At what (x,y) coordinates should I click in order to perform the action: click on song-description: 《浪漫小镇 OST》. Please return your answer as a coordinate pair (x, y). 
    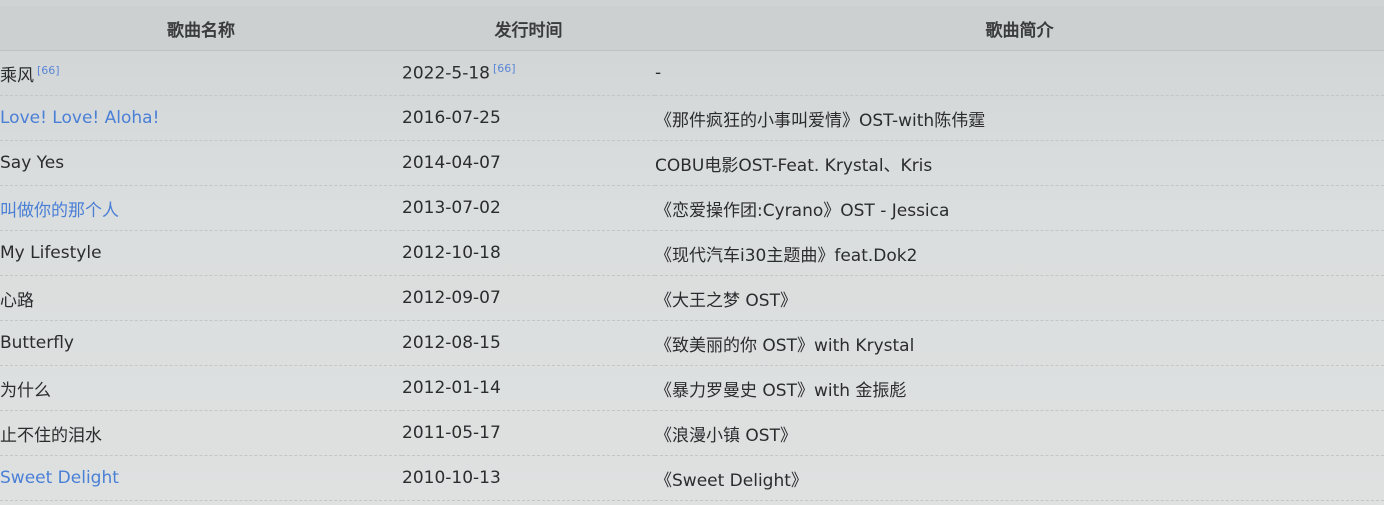
    Looking at the image, I should click on (1019, 433).